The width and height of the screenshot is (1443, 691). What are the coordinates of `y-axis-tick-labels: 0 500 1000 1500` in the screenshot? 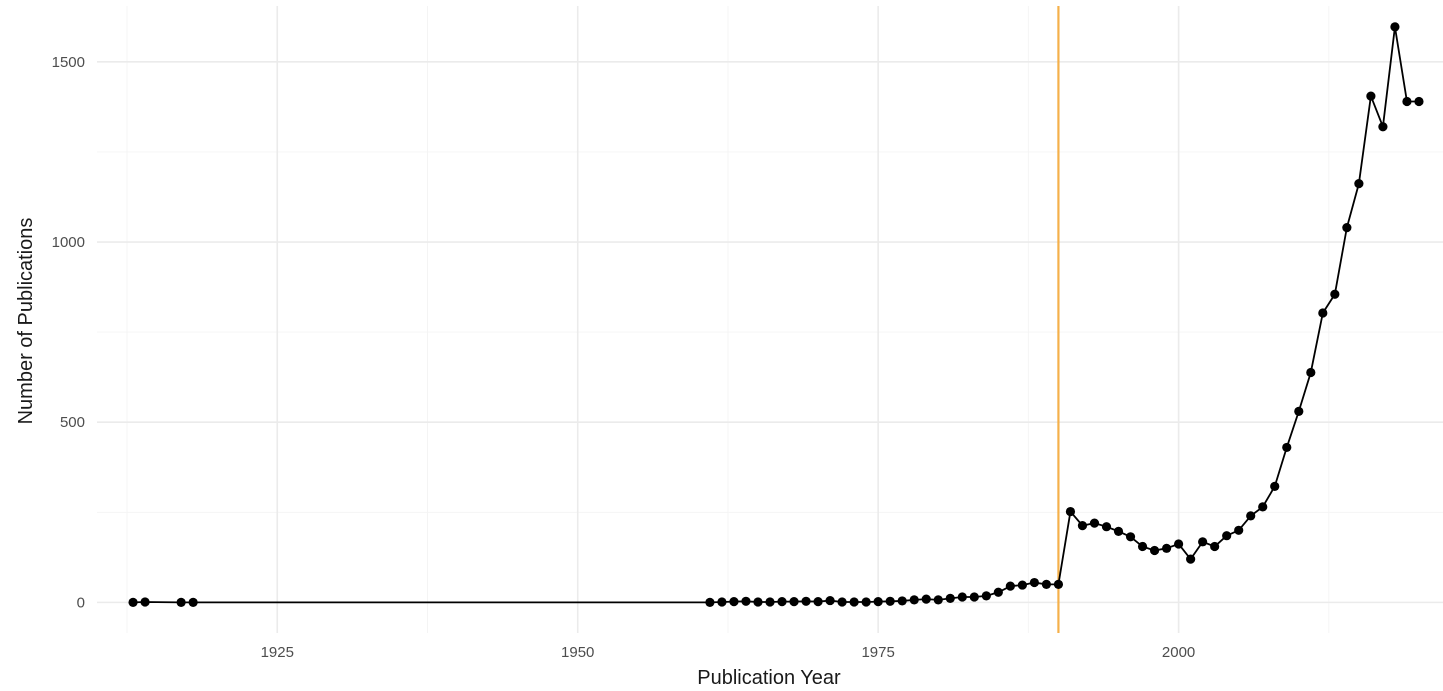 It's located at (68, 333).